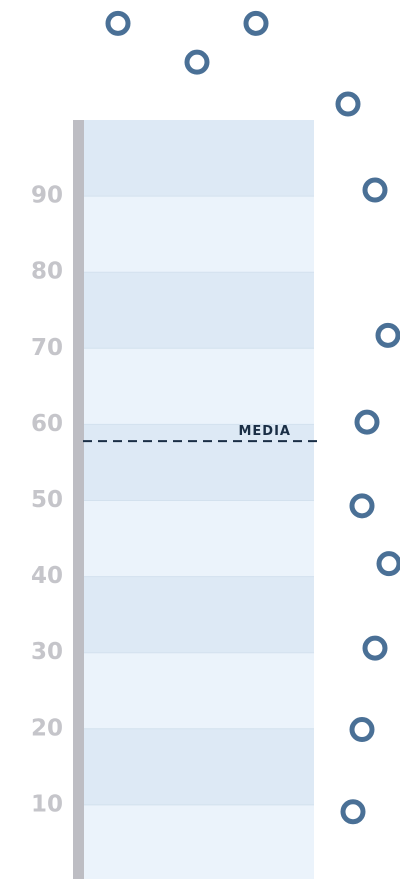  What do you see at coordinates (78, 499) in the screenshot?
I see `axis-bar` at bounding box center [78, 499].